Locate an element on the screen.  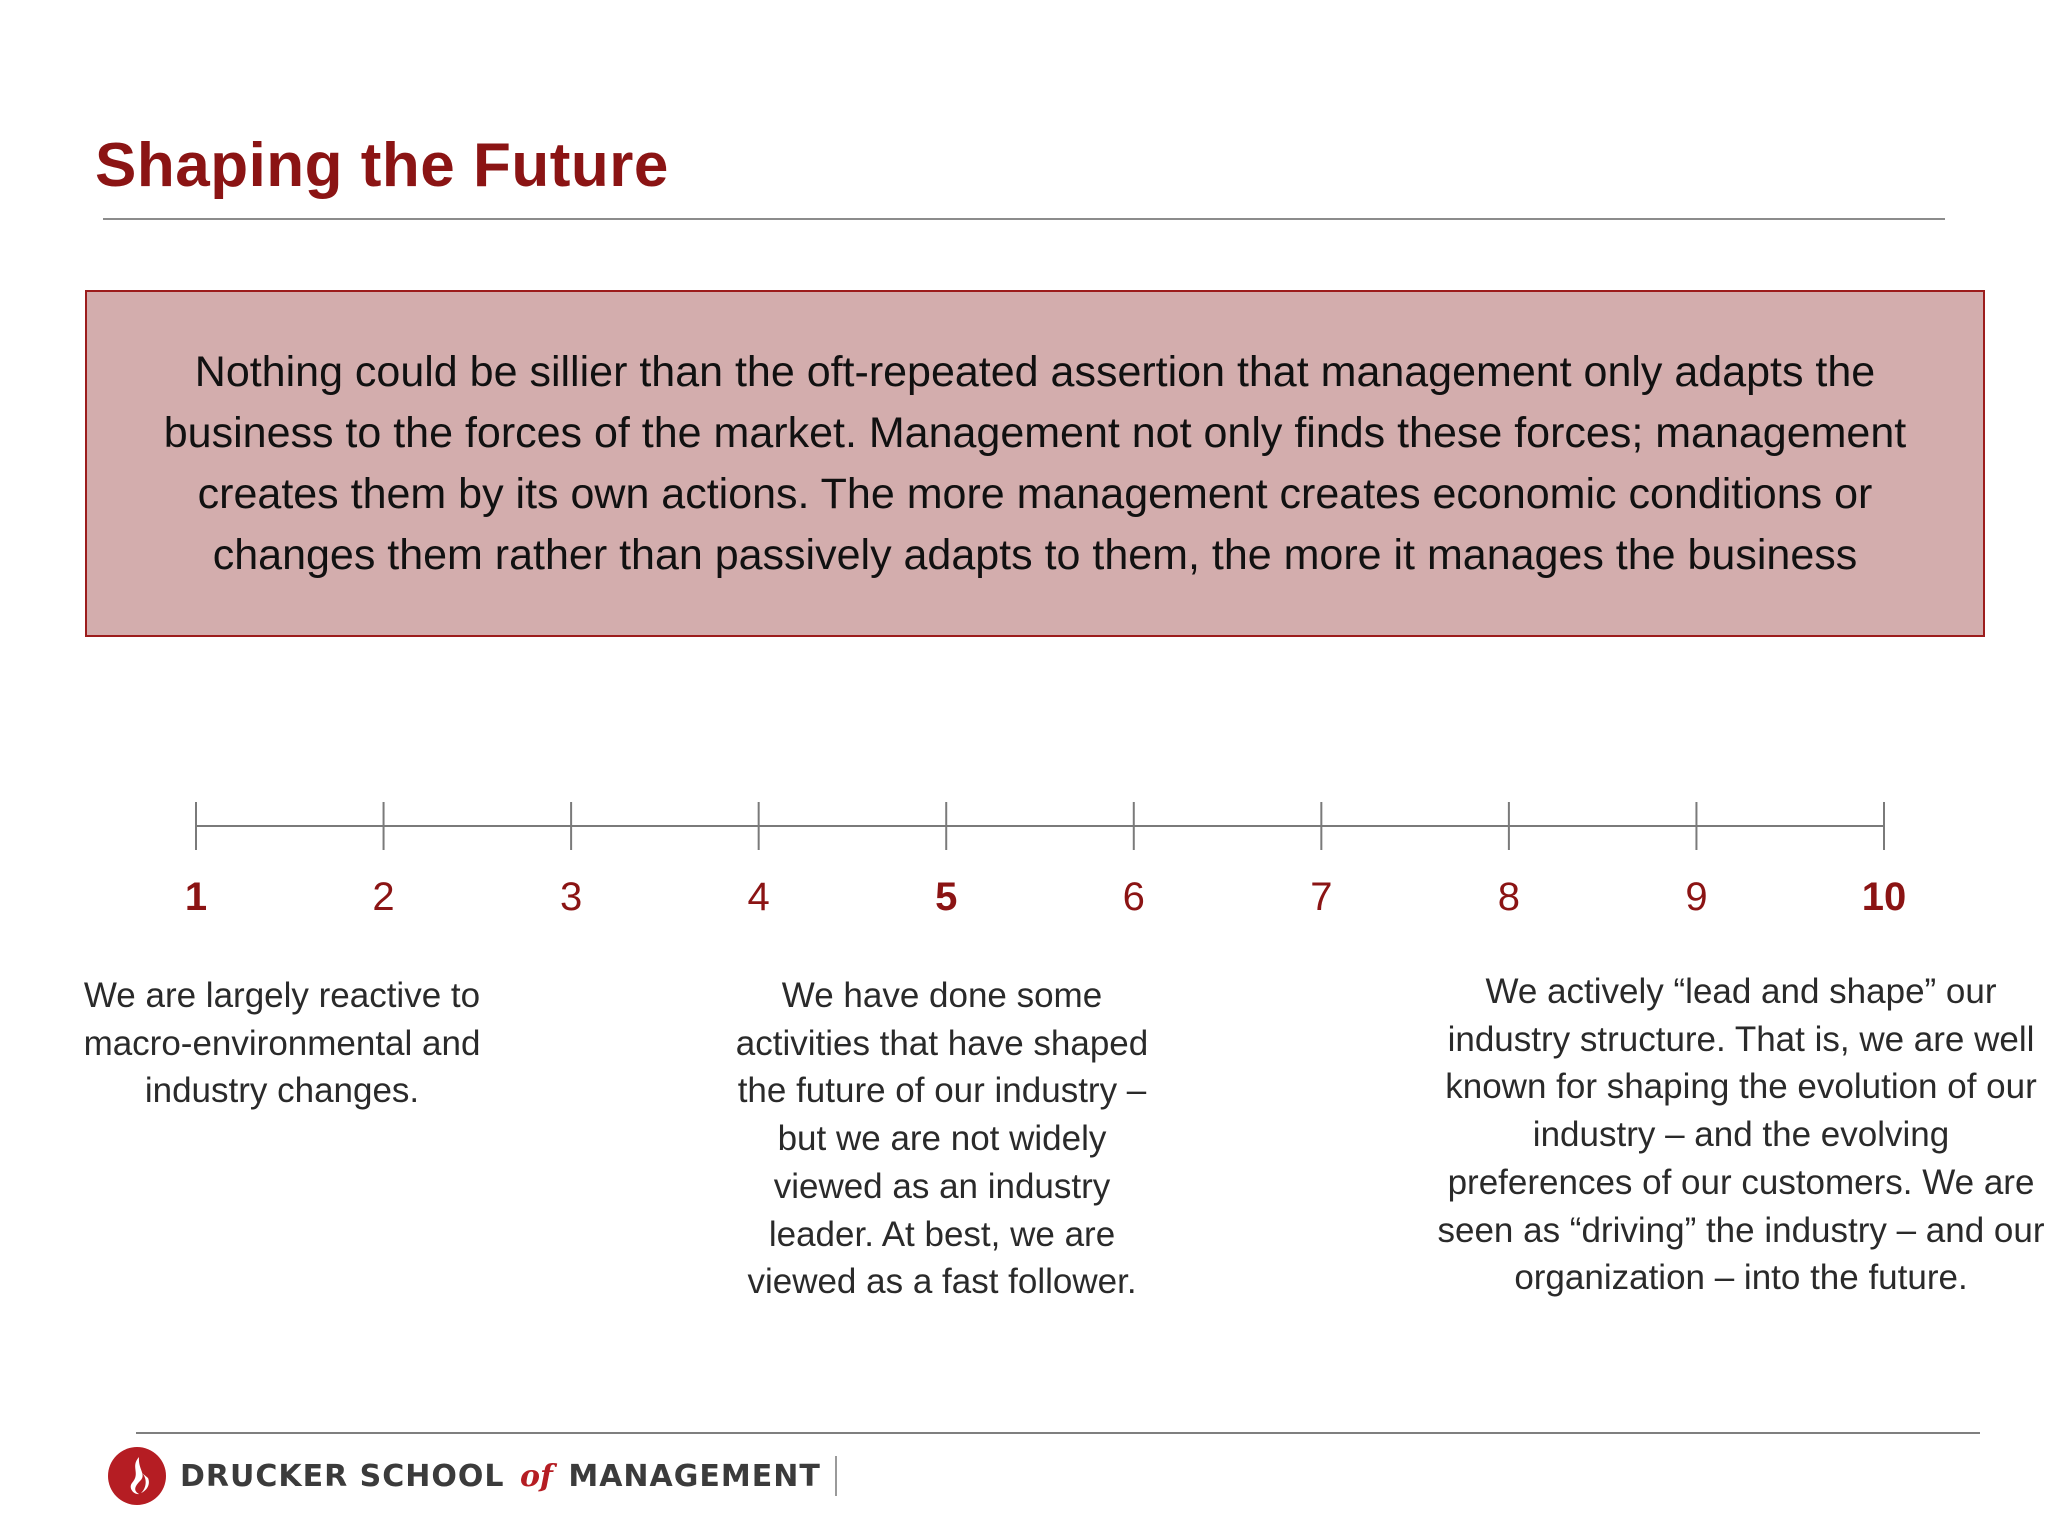
scale-tick-label: 3 is located at coordinates (571, 897).